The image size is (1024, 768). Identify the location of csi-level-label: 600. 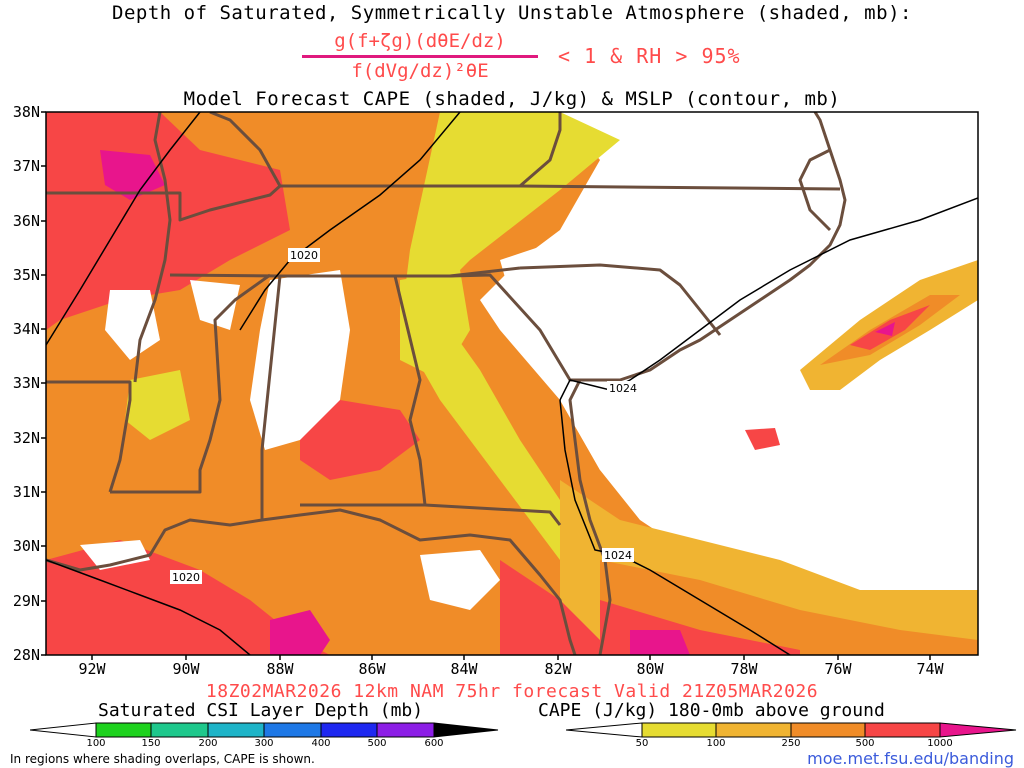
(434, 743).